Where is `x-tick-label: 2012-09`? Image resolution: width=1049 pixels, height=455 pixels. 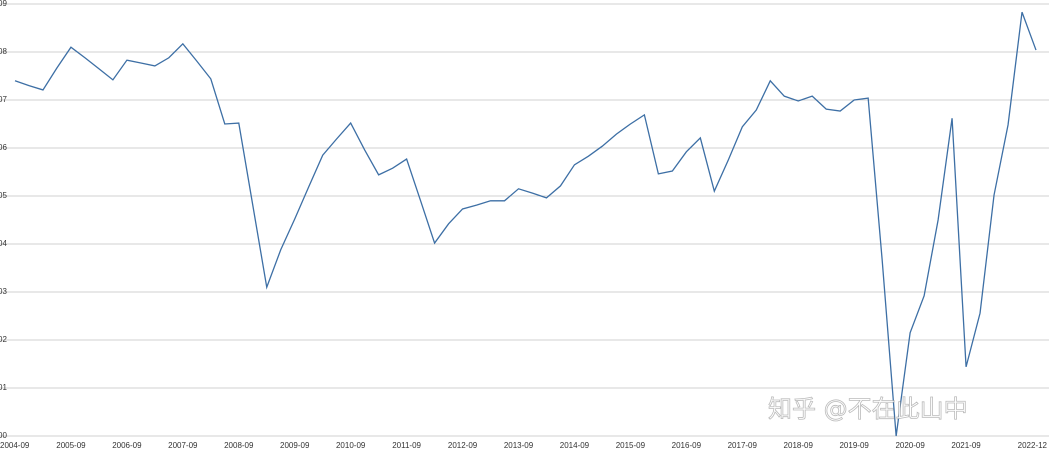 x-tick-label: 2012-09 is located at coordinates (463, 445).